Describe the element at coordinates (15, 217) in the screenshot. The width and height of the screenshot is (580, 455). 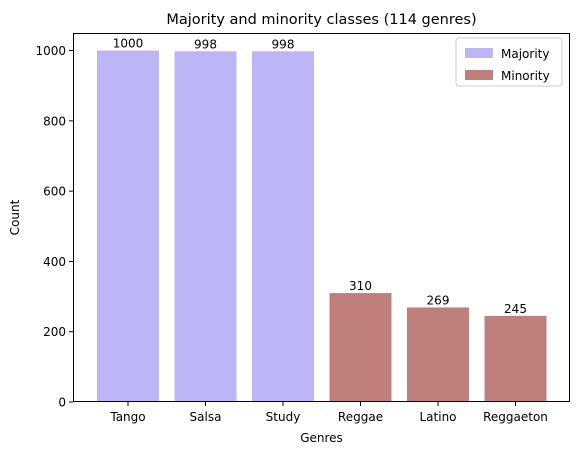
I see `y-axis-label: Count` at that location.